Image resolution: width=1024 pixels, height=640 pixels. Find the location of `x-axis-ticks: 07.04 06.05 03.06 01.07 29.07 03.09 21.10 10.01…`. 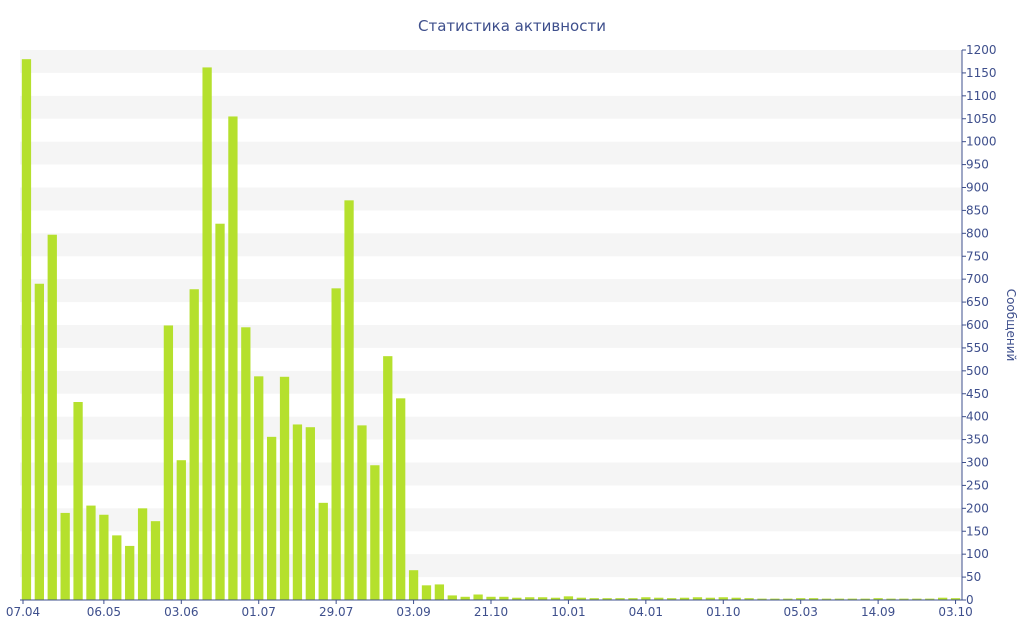

x-axis-ticks: 07.04 06.05 03.06 01.07 29.07 03.09 21.10 10.01… is located at coordinates (489, 609).